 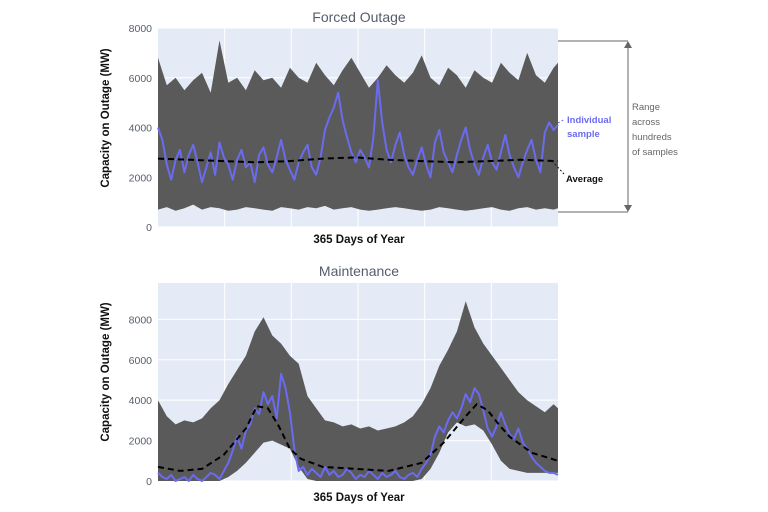 What do you see at coordinates (558, 167) in the screenshot?
I see `average-leader` at bounding box center [558, 167].